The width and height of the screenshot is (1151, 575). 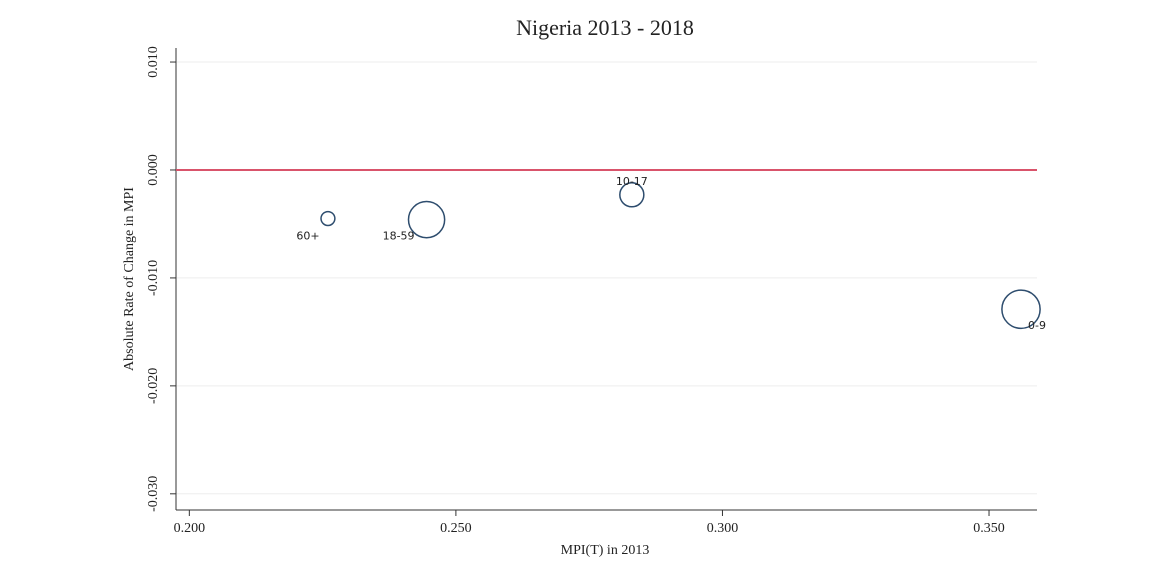 I want to click on x-tick-label: 0.200, so click(x=190, y=528).